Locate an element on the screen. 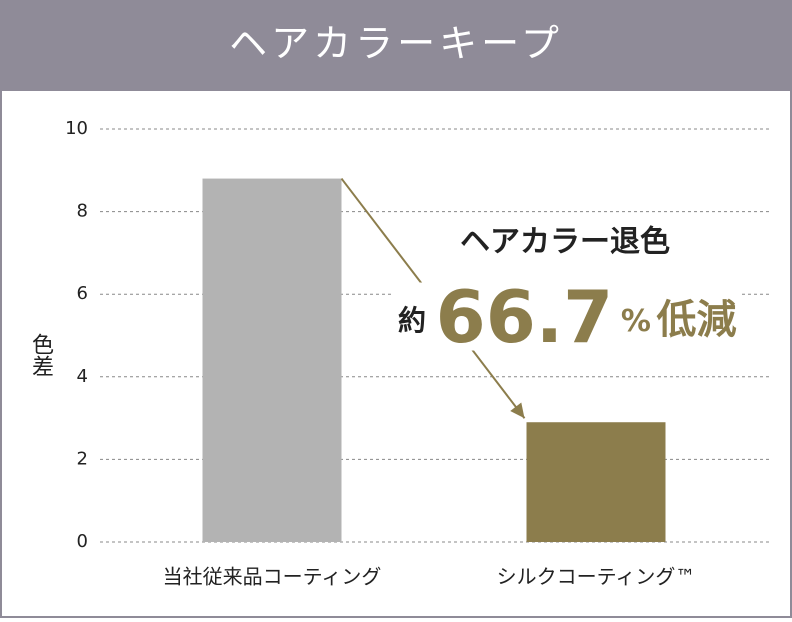 The height and width of the screenshot is (622, 792). annotation-suffix: 低減 is located at coordinates (696, 320).